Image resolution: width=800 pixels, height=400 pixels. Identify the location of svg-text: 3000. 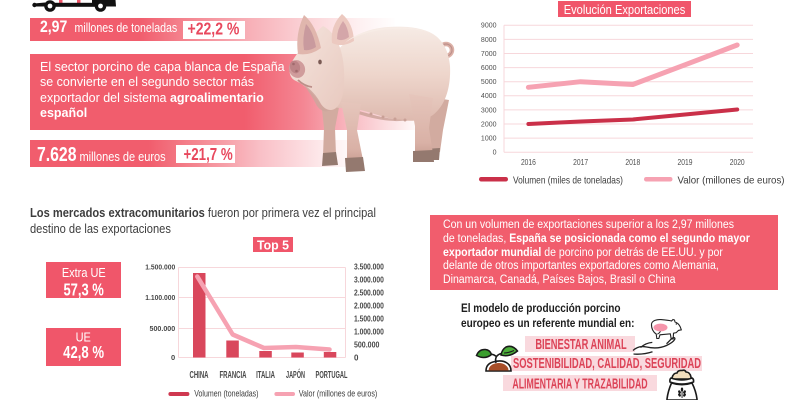
(489, 110).